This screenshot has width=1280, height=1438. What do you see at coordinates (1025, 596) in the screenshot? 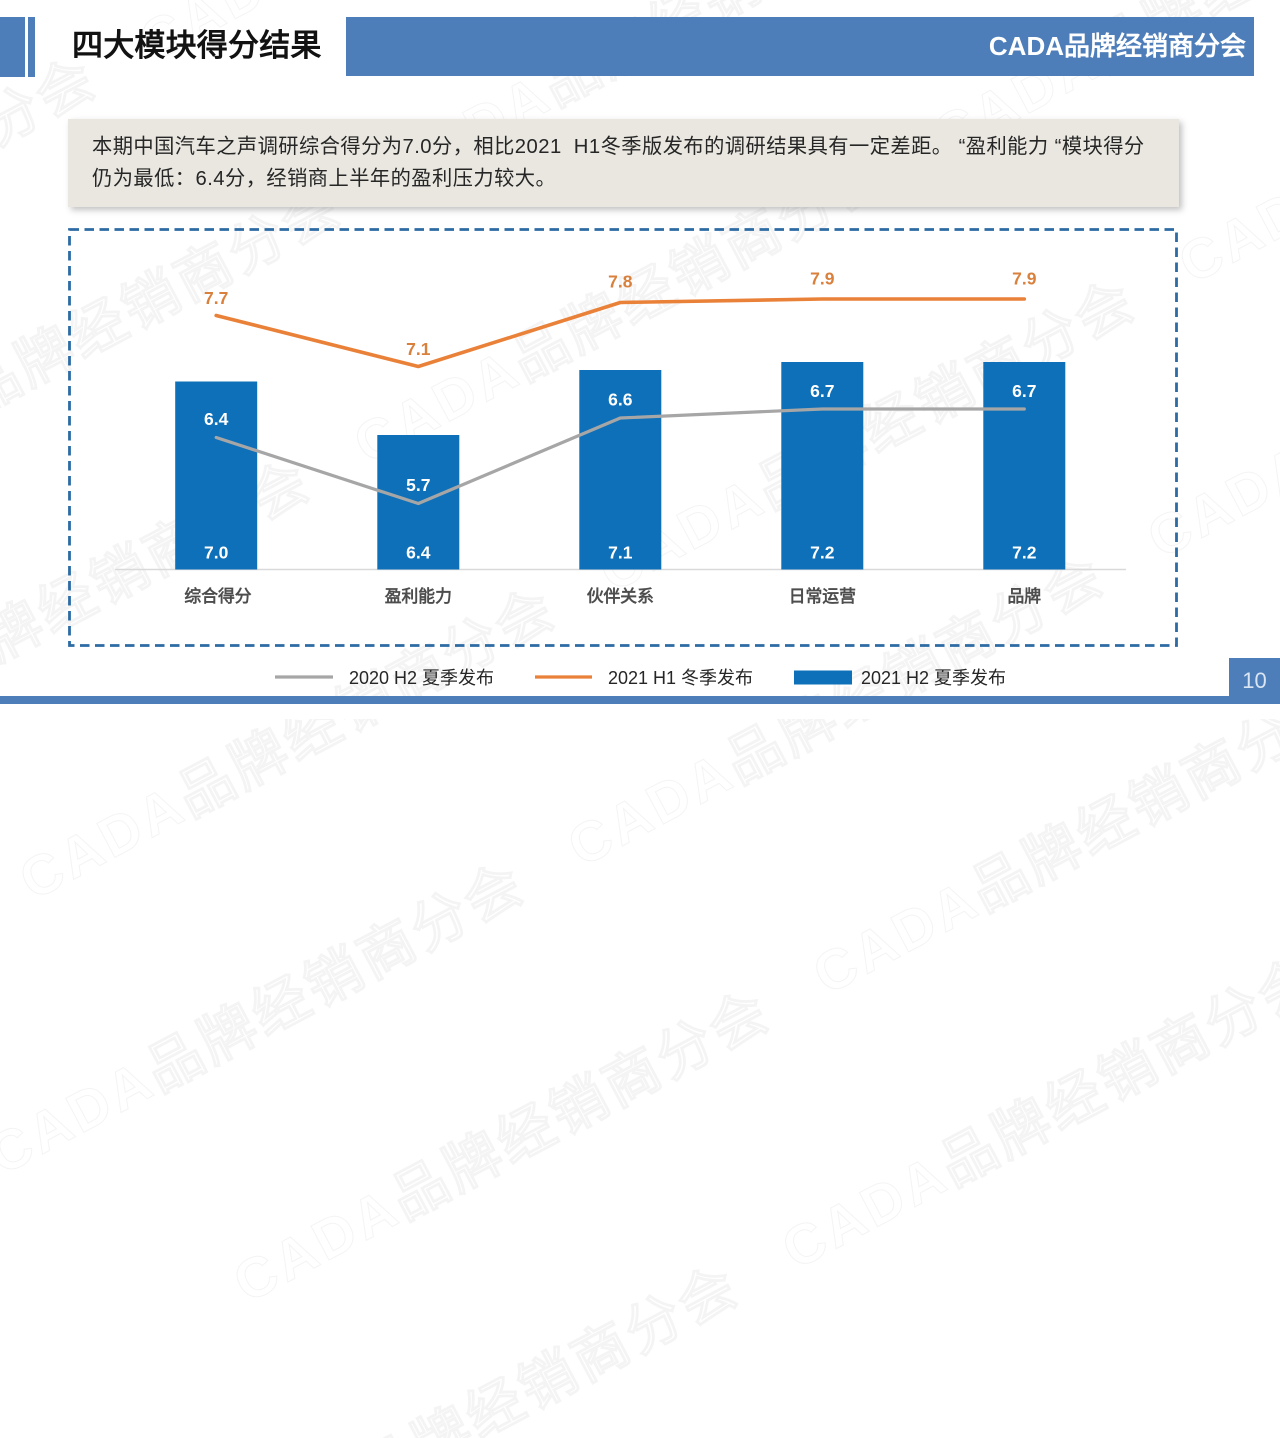
I see `svg-text: 品牌` at bounding box center [1025, 596].